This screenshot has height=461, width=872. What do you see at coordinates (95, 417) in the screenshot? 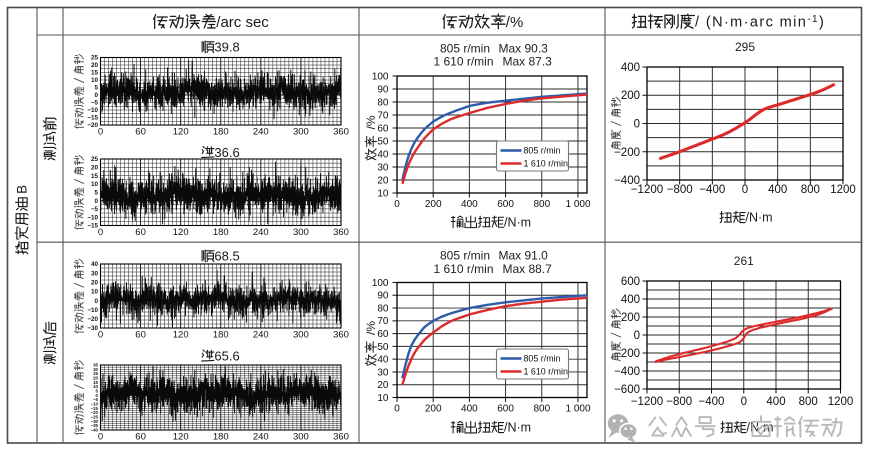
I see `svg-text: −25` at bounding box center [95, 417].